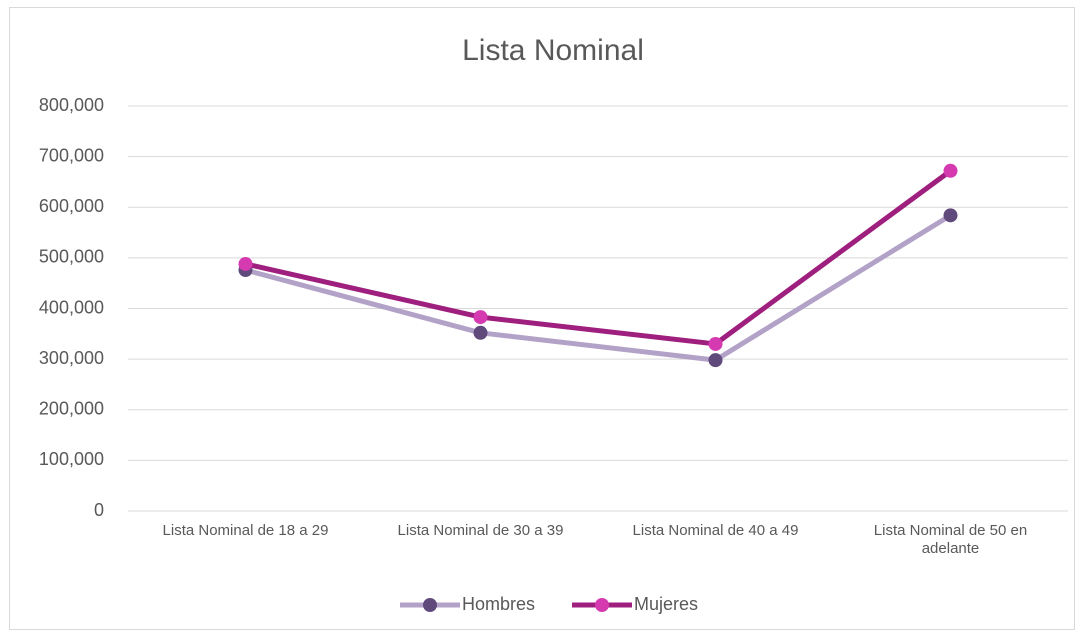 The height and width of the screenshot is (635, 1085). Describe the element at coordinates (71, 206) in the screenshot. I see `y-tick-label: 600,000` at that location.